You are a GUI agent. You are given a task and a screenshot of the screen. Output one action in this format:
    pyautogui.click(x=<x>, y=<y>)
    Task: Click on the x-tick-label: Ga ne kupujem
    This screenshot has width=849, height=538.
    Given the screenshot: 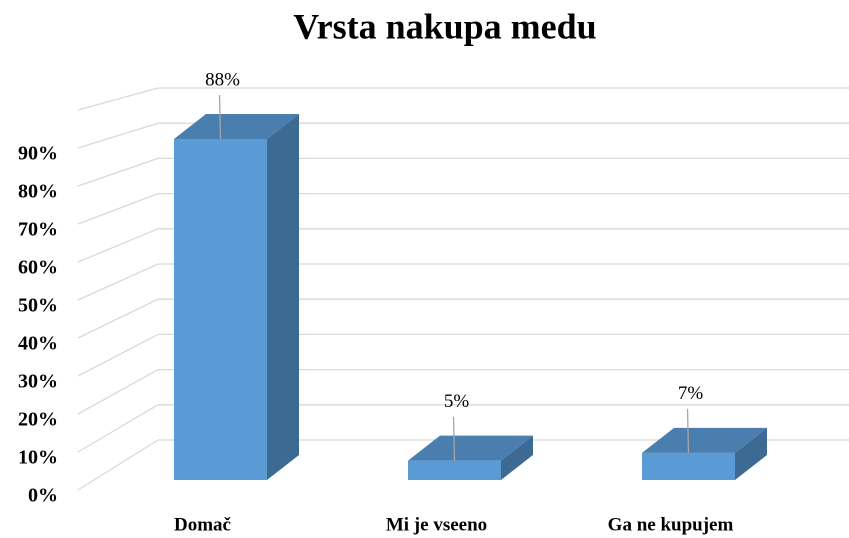 What is the action you would take?
    pyautogui.click(x=671, y=524)
    